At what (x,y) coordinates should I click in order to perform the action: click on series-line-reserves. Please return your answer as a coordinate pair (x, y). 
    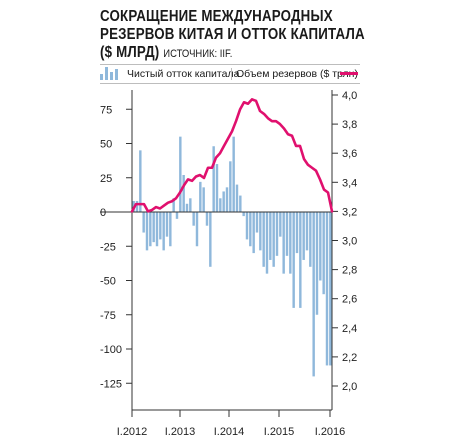
    Looking at the image, I should click on (232, 155).